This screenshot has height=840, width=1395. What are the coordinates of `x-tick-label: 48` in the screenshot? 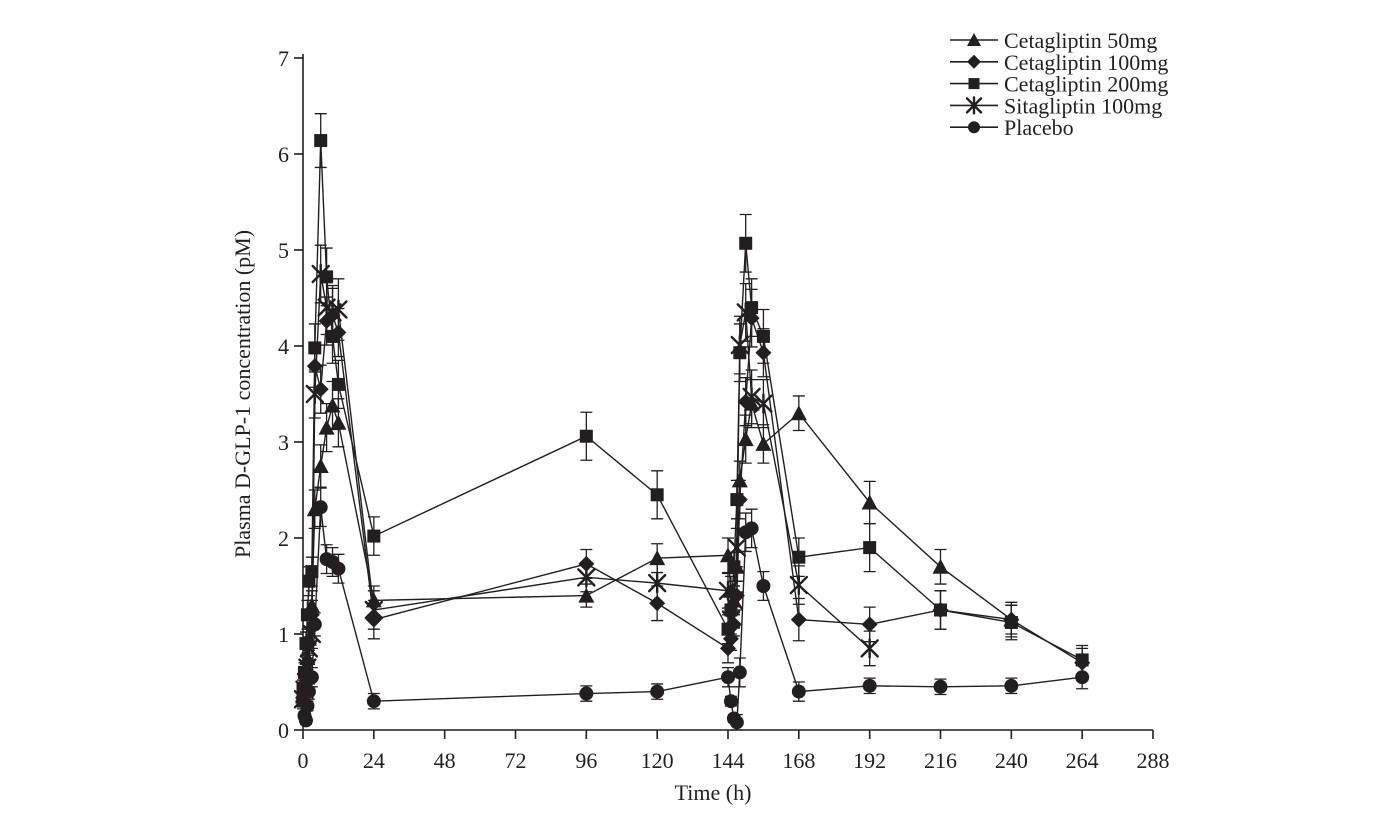 It's located at (445, 760).